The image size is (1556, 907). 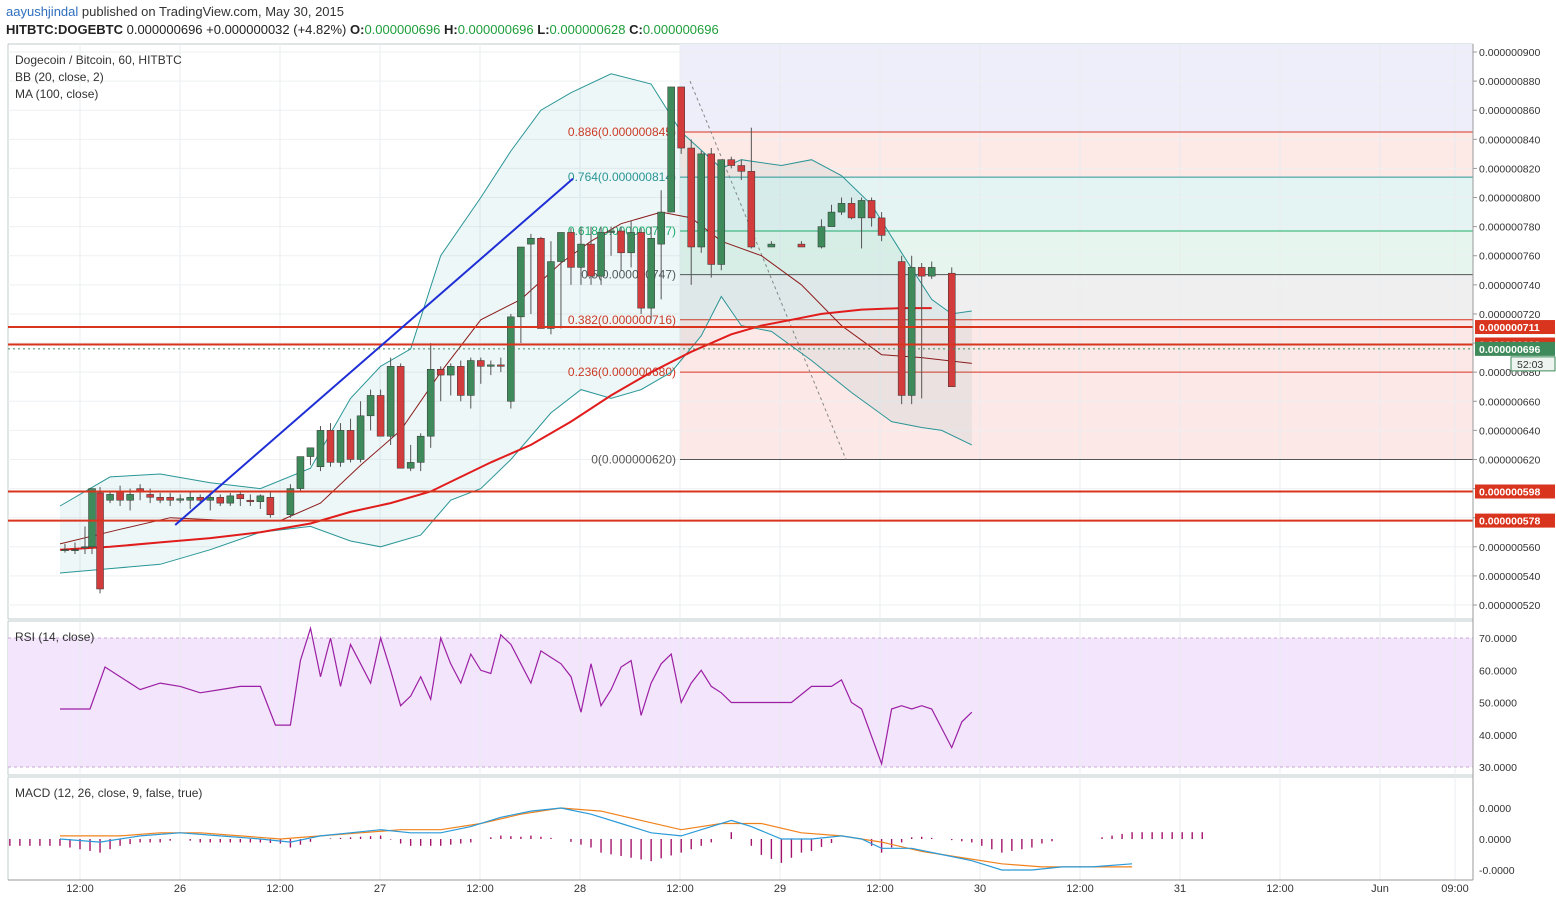 What do you see at coordinates (98, 60) in the screenshot?
I see `chart-title: Dogecoin / Bitcoin, 60, HITBTC` at bounding box center [98, 60].